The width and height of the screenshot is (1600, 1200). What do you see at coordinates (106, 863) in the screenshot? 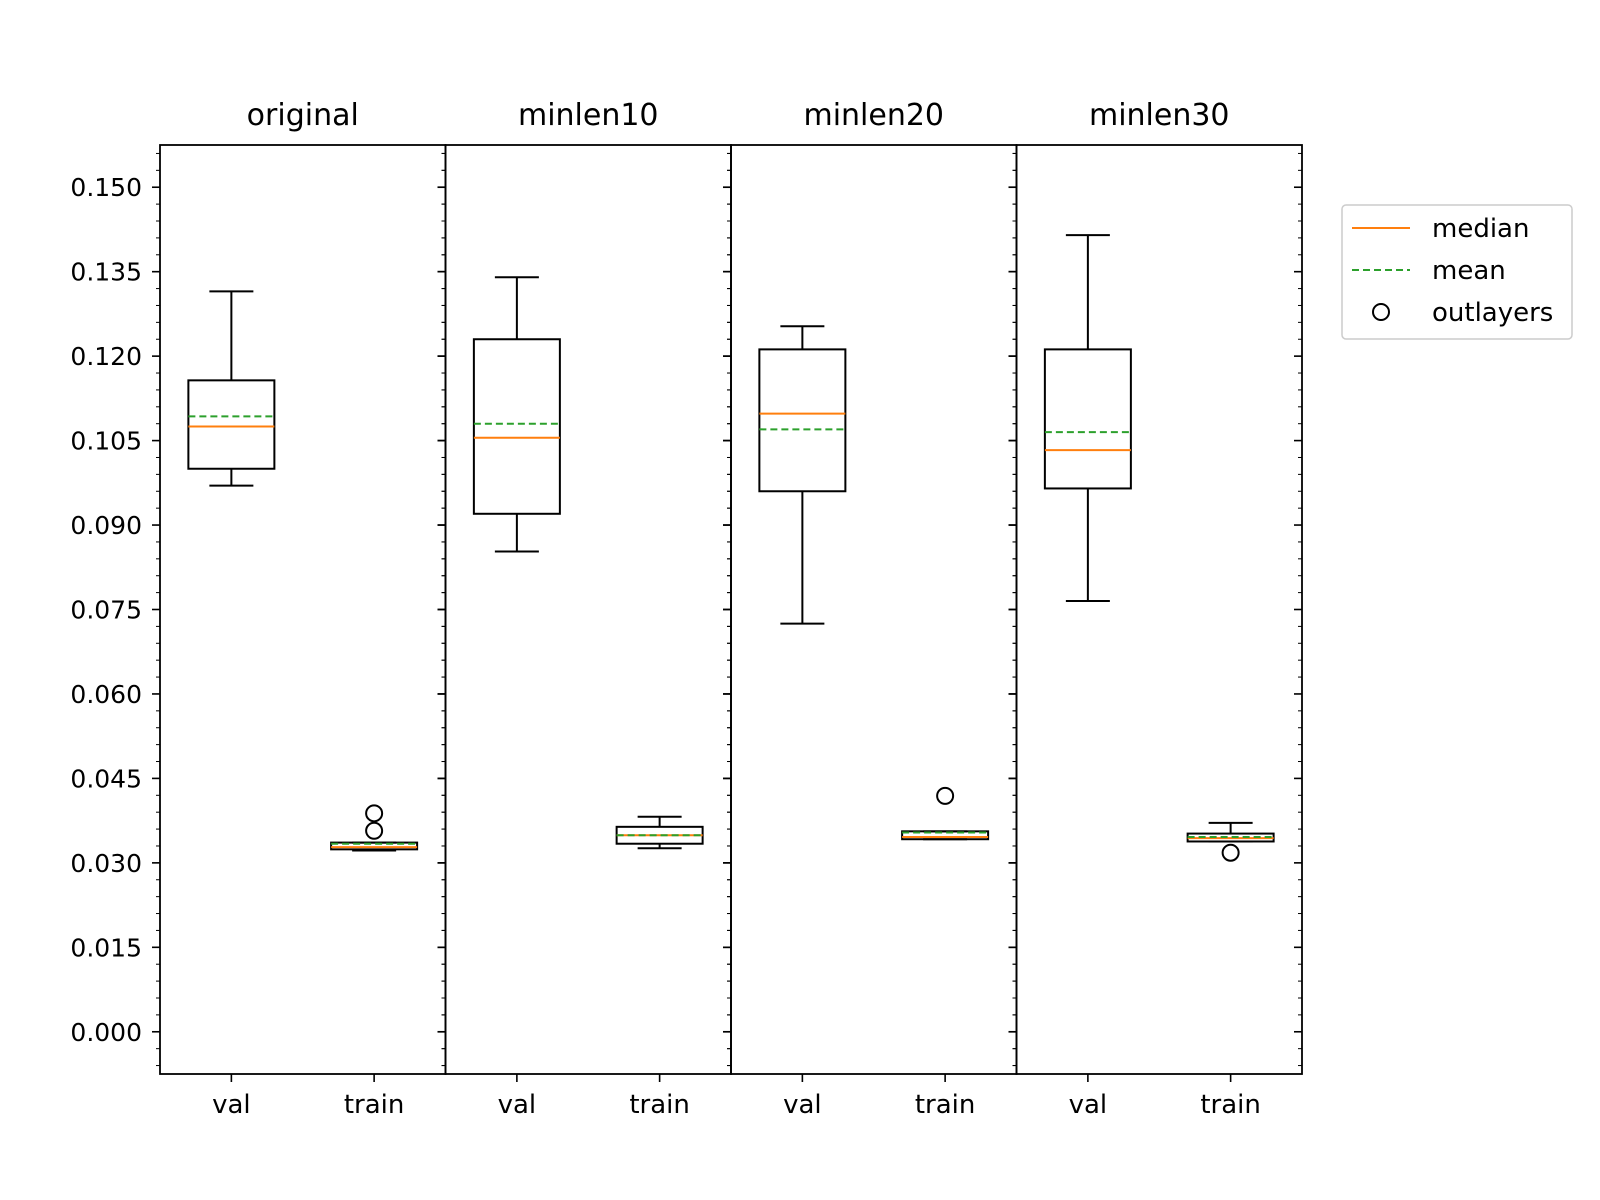
I see `y-tick-label: 0.030` at bounding box center [106, 863].